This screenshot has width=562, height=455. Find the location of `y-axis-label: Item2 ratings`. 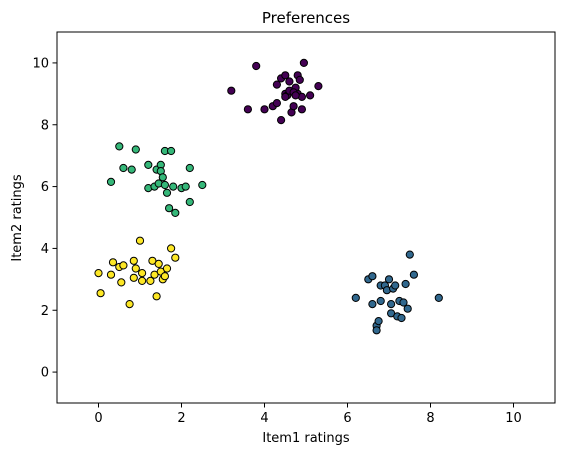

y-axis-label: Item2 ratings is located at coordinates (17, 218).